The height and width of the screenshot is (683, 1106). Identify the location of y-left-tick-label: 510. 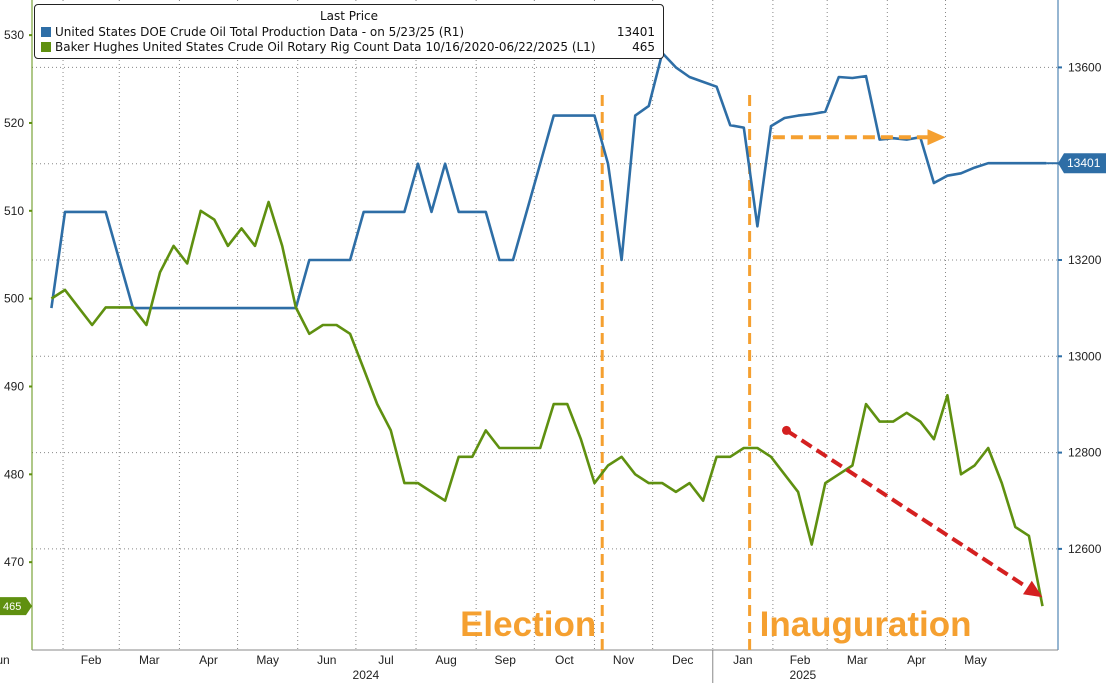
(14, 211).